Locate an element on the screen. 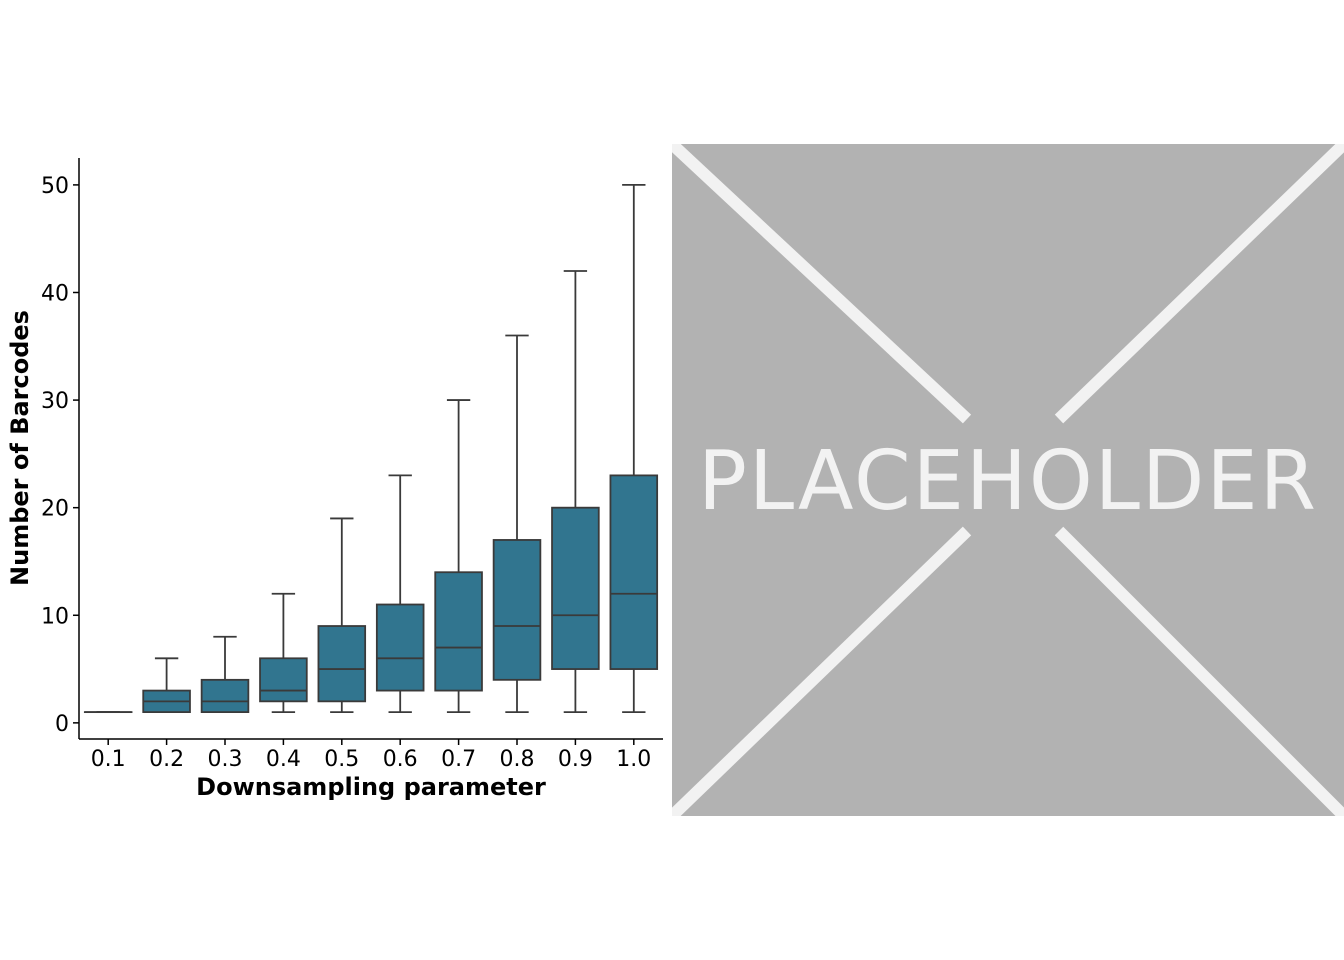  x-tick-label: 0.4 is located at coordinates (283, 759).